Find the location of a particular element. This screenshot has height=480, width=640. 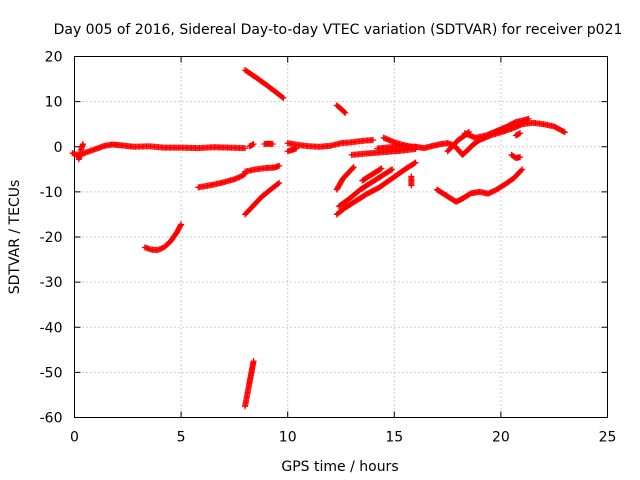

x-tick-label: 25 is located at coordinates (608, 438).